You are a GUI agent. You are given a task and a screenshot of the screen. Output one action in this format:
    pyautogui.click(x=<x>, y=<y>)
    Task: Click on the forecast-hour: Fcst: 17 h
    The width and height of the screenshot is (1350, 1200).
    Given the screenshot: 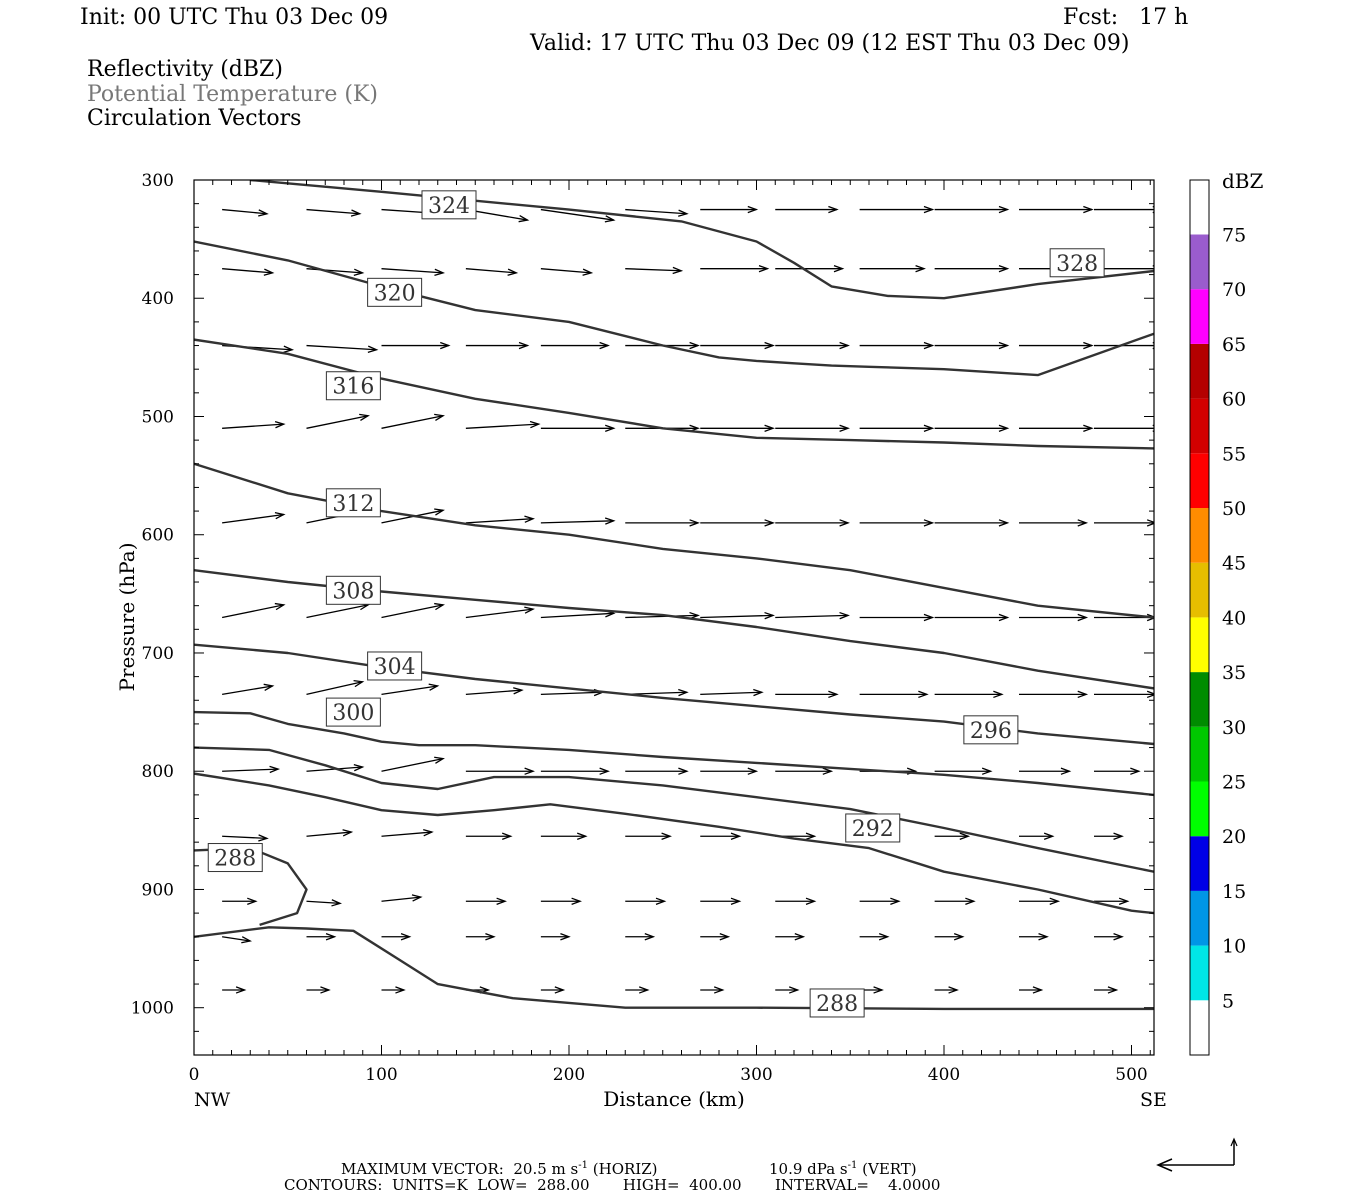 What is the action you would take?
    pyautogui.click(x=1126, y=17)
    